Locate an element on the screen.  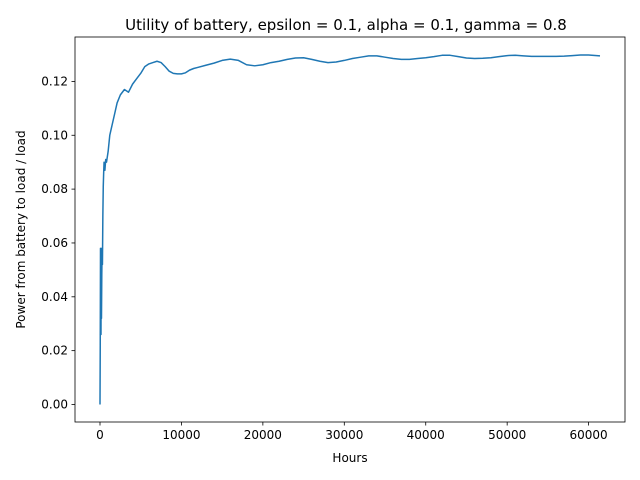
y-tick-label: 0.06 is located at coordinates (54, 243).